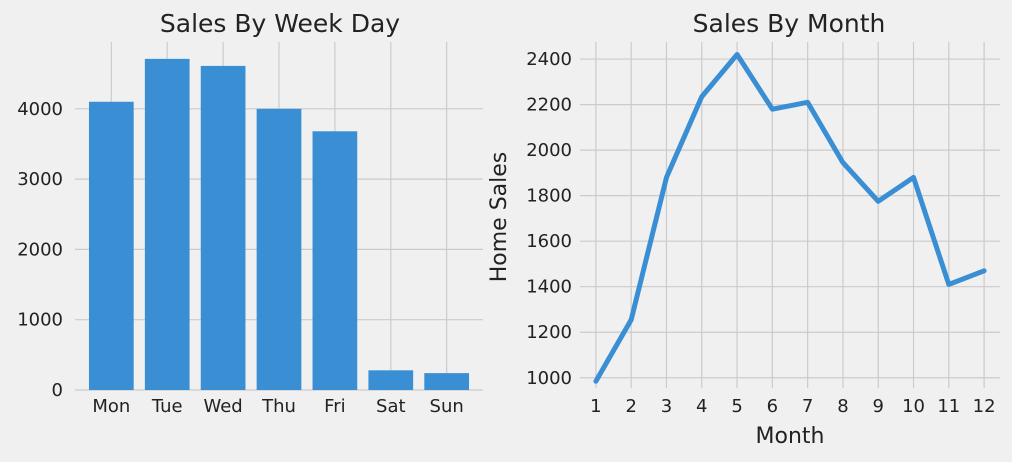 Image resolution: width=1012 pixels, height=462 pixels. What do you see at coordinates (447, 406) in the screenshot?
I see `weekday-x-tick-label: Sun` at bounding box center [447, 406].